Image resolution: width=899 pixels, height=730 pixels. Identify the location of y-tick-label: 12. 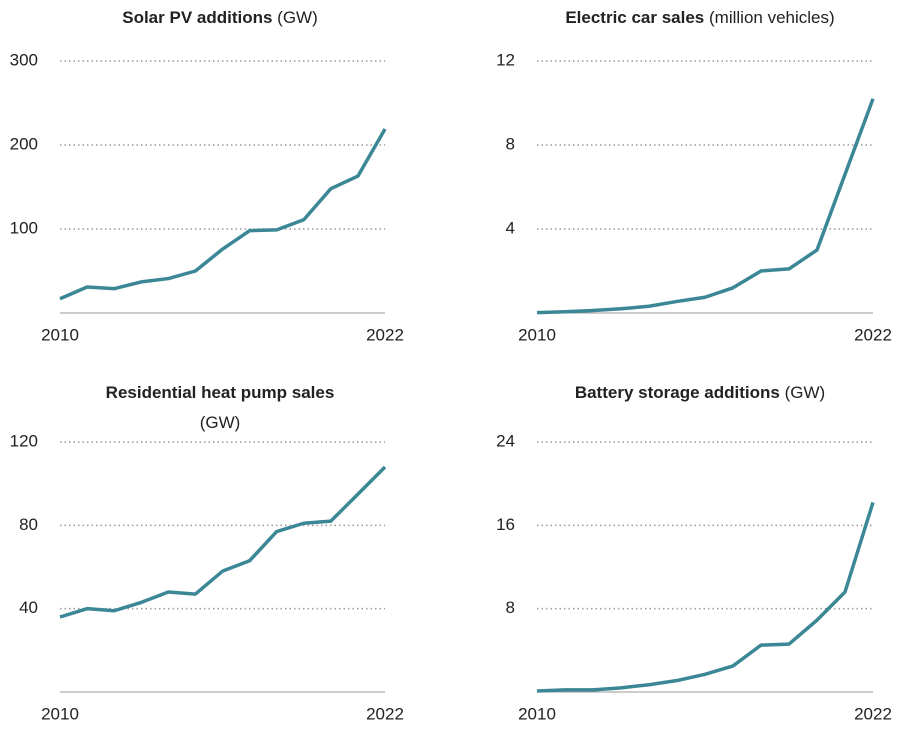
(505, 59).